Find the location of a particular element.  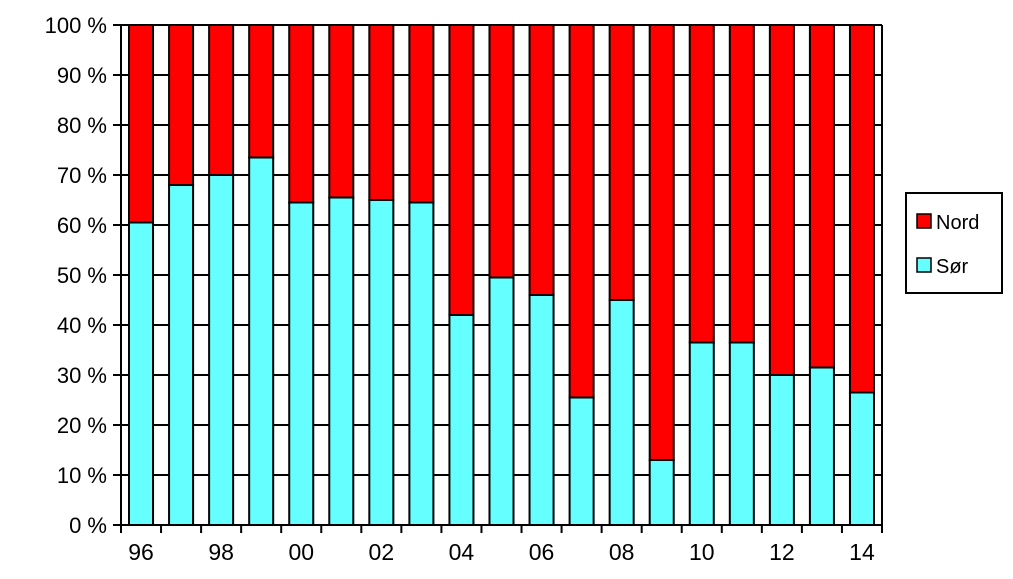

x-tick-label: 10 is located at coordinates (702, 552).